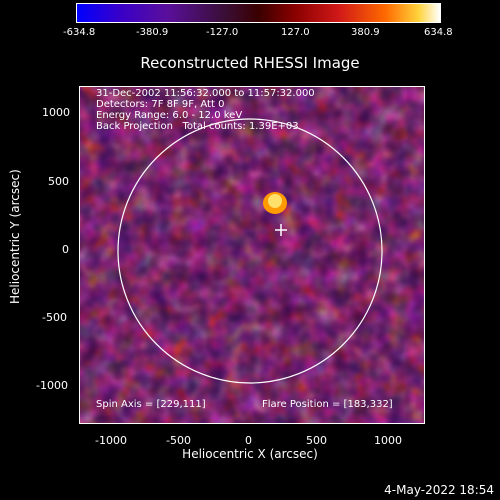  Describe the element at coordinates (365, 32) in the screenshot. I see `colorbar-tick: 380.9` at that location.